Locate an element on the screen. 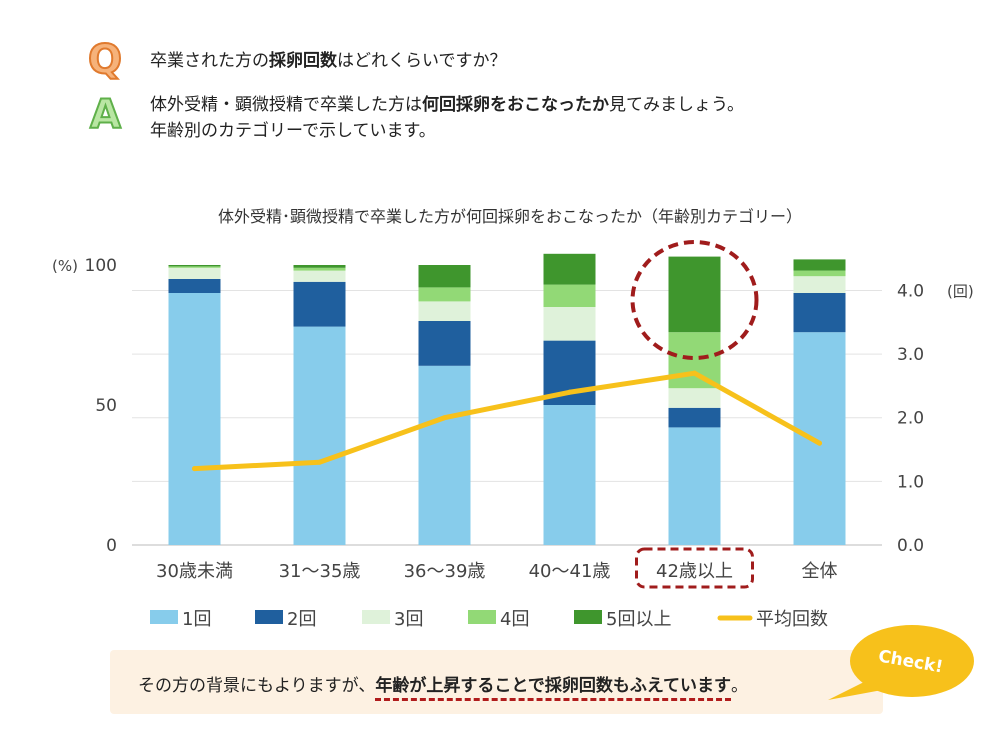  category-label: 42歳以上 is located at coordinates (694, 571).